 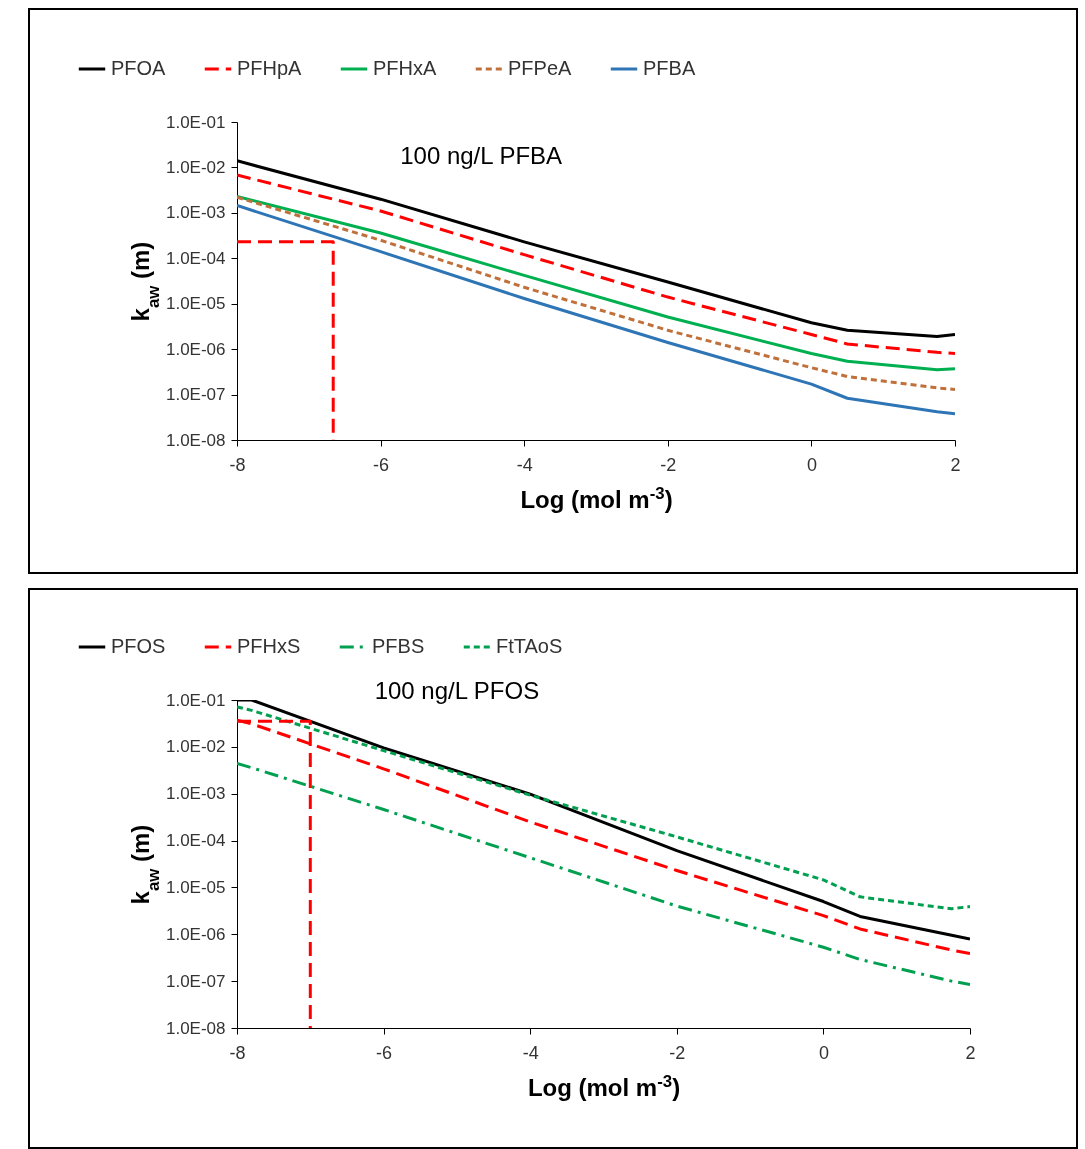 I want to click on legend-label: PFBA, so click(x=669, y=68).